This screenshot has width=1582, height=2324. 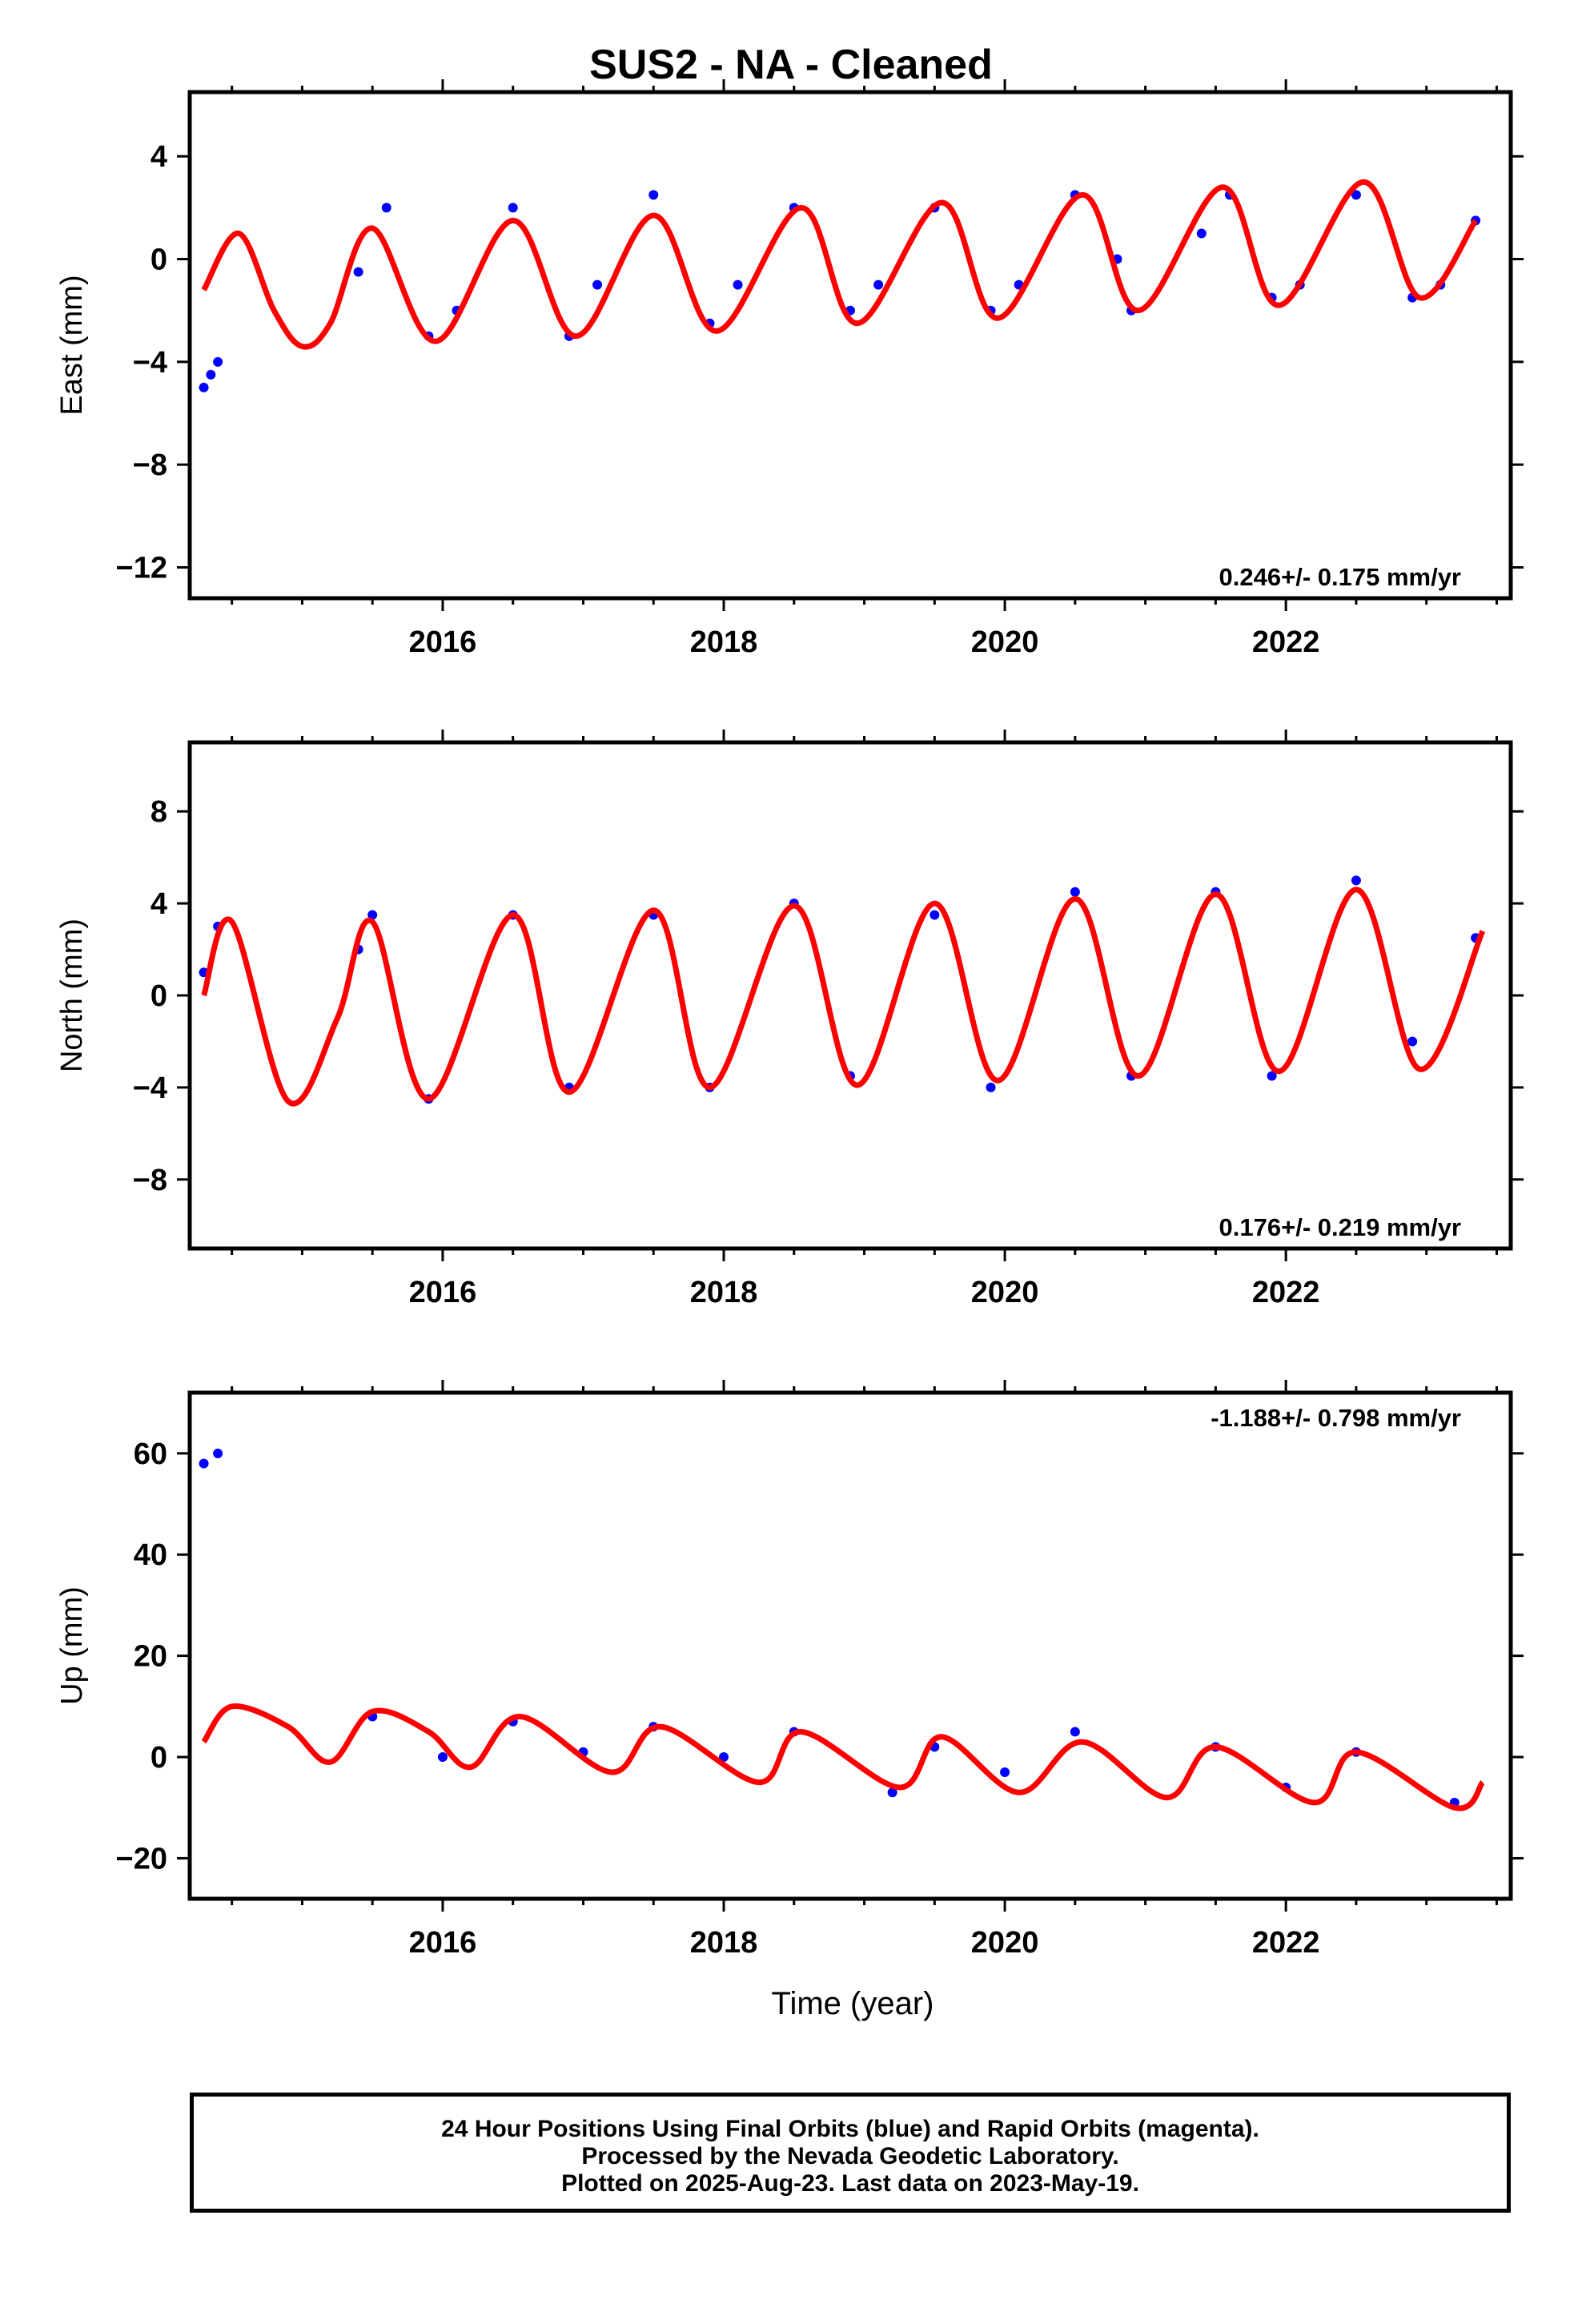 What do you see at coordinates (72, 345) in the screenshot?
I see `y-axis-label: East (mm)` at bounding box center [72, 345].